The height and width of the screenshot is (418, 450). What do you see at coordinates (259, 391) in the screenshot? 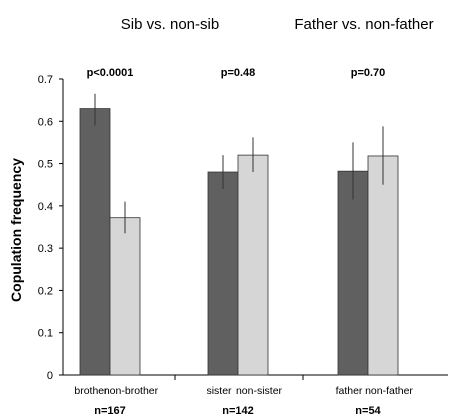
I see `category-label-non-sister: non-sister` at bounding box center [259, 391].